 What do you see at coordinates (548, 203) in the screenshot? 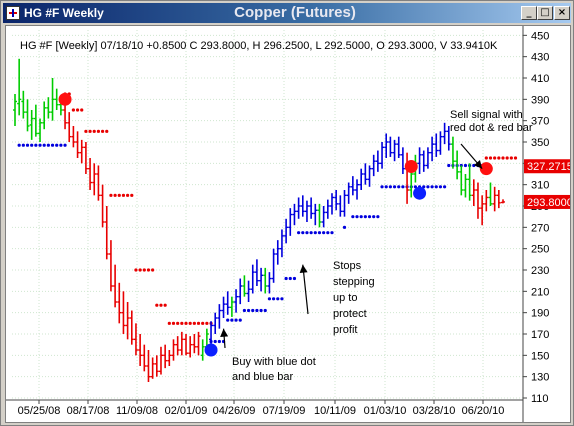
I see `price-box-label: 293.8000` at bounding box center [548, 203].